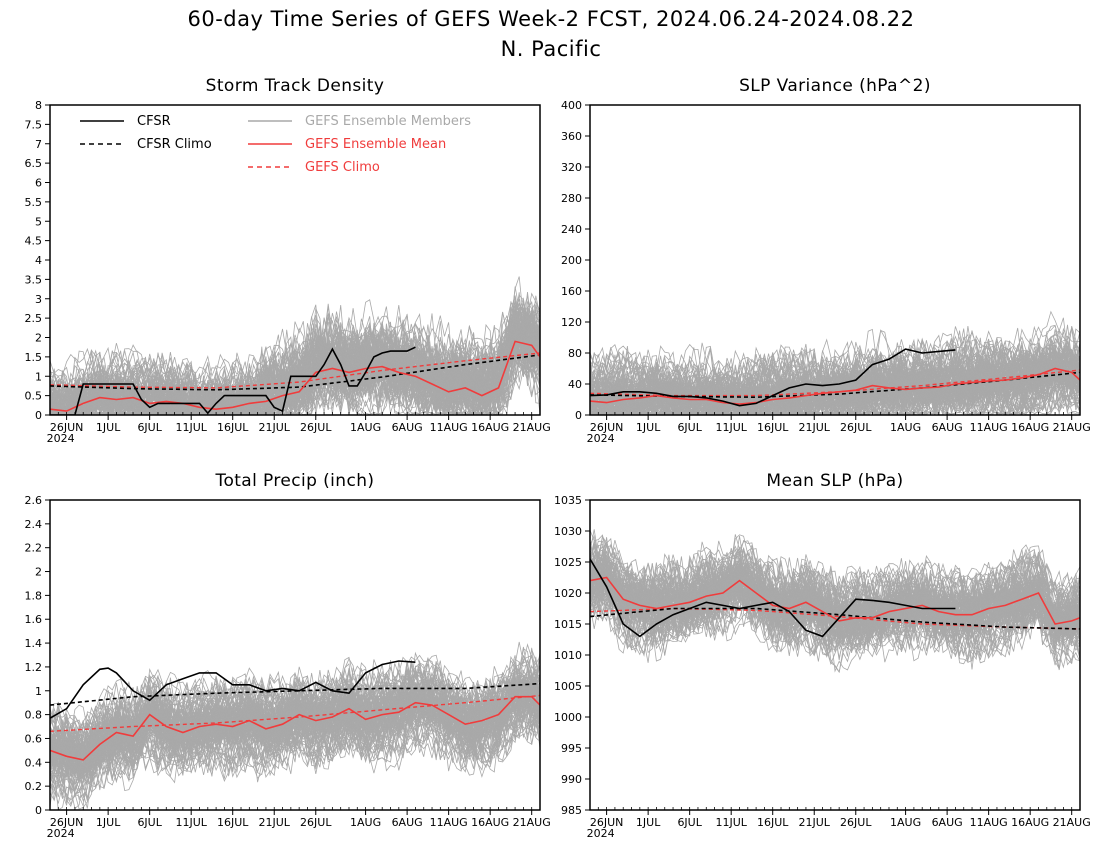  What do you see at coordinates (34, 241) in the screenshot?
I see `y-tick-label: 4.5` at bounding box center [34, 241].